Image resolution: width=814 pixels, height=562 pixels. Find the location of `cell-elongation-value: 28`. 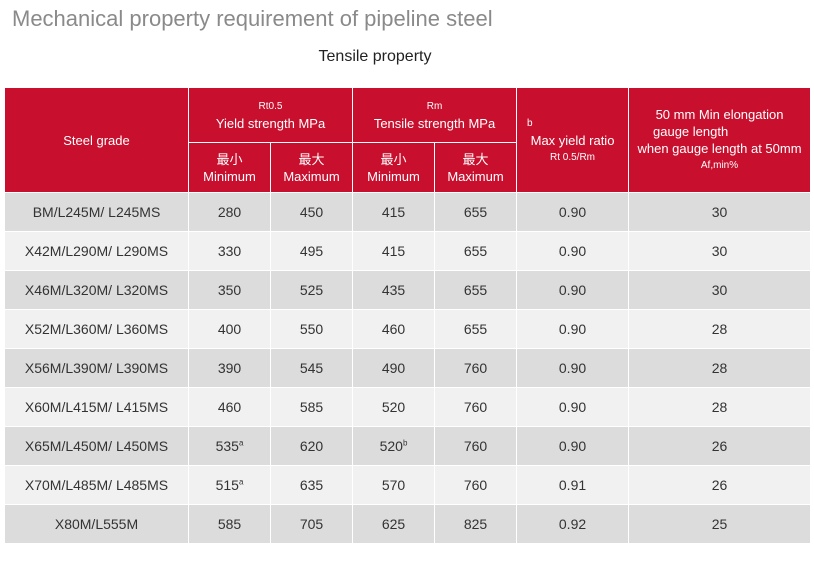

cell-elongation-value: 28 is located at coordinates (719, 329).